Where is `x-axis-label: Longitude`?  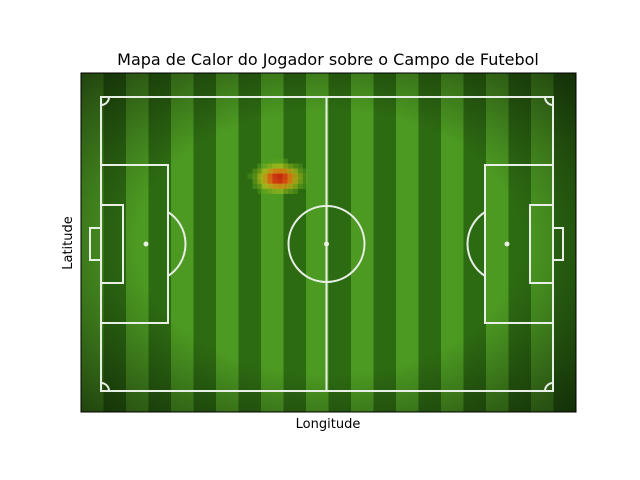 x-axis-label: Longitude is located at coordinates (328, 424).